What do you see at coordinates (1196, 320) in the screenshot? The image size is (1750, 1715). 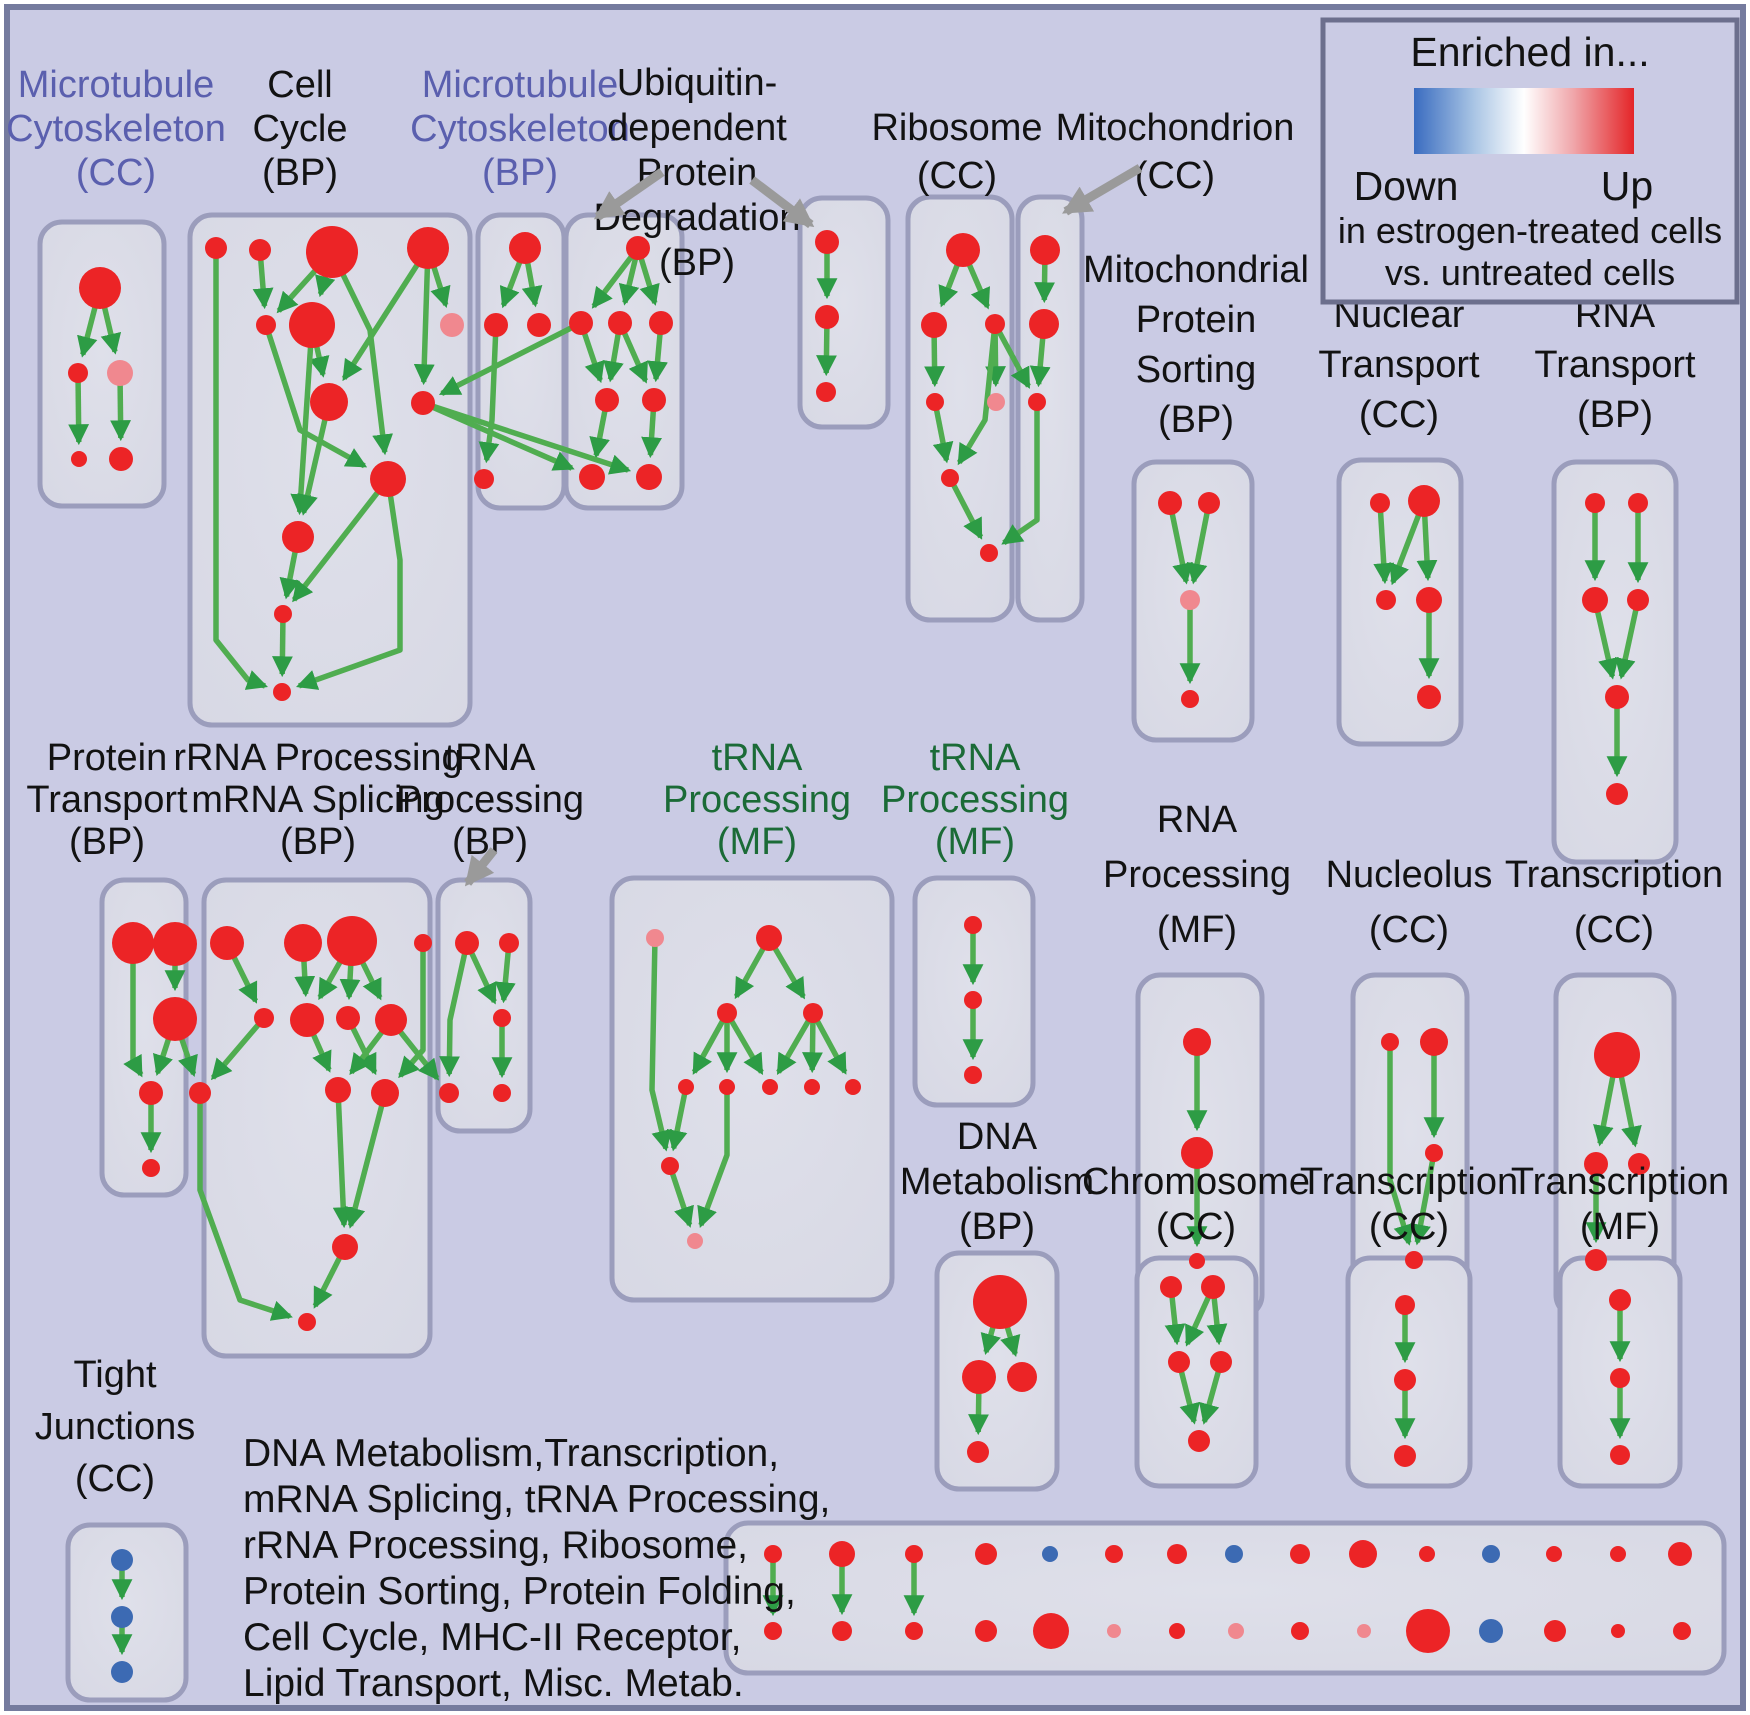 I see `group-label-mitochondrial-protein-sorting-bp: Protein` at bounding box center [1196, 320].